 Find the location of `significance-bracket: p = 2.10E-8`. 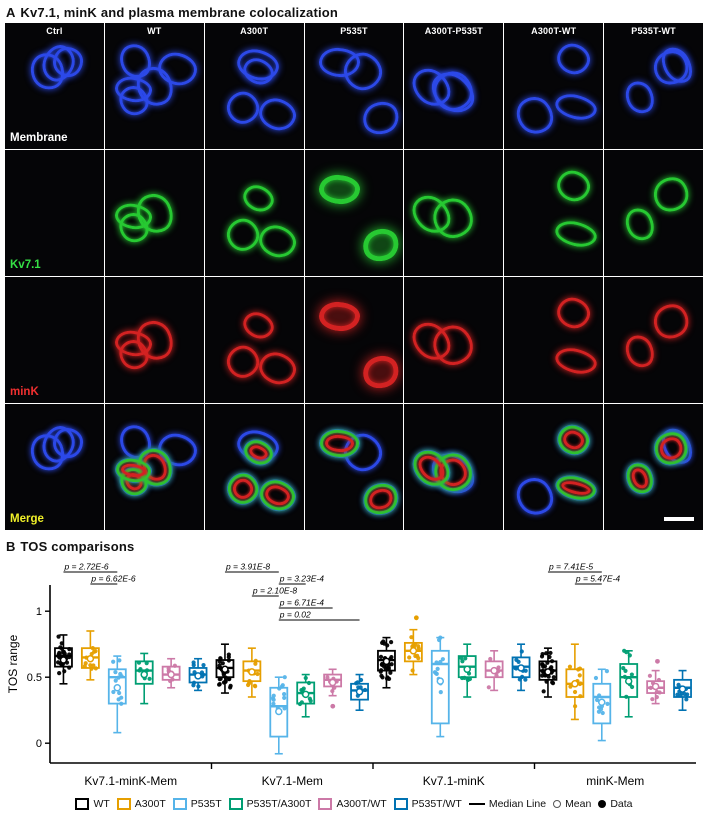

significance-bracket: p = 2.10E-8 is located at coordinates (274, 591).